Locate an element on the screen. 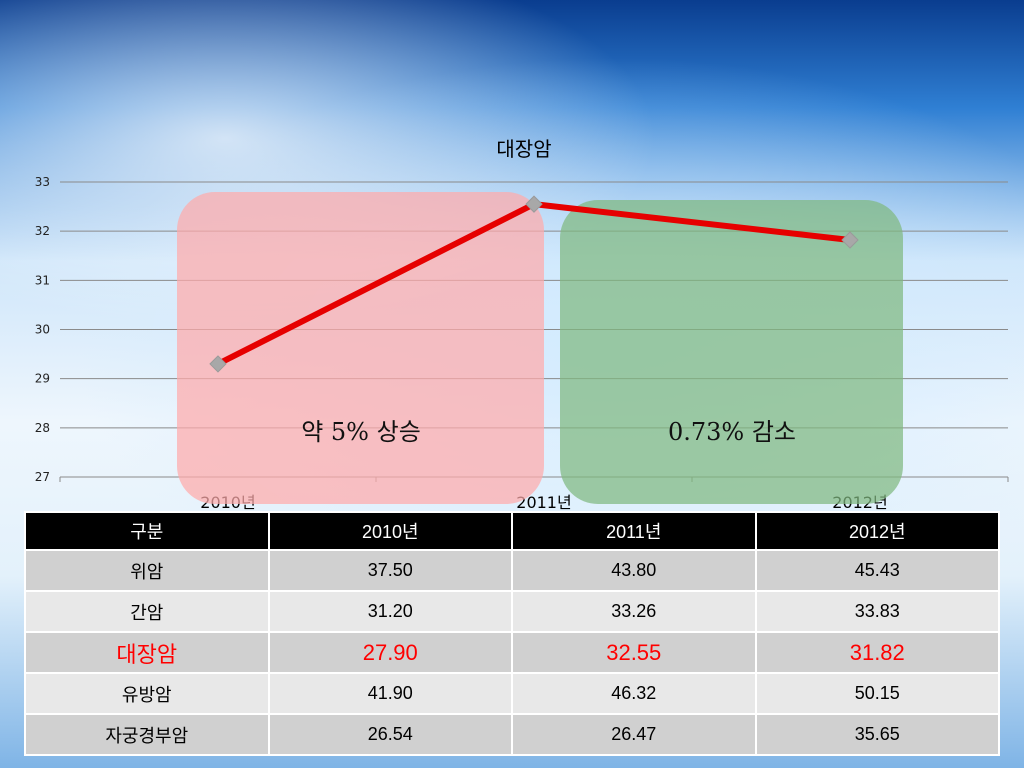 This screenshot has height=768, width=1024. y-tick-label: 29 is located at coordinates (42, 379).